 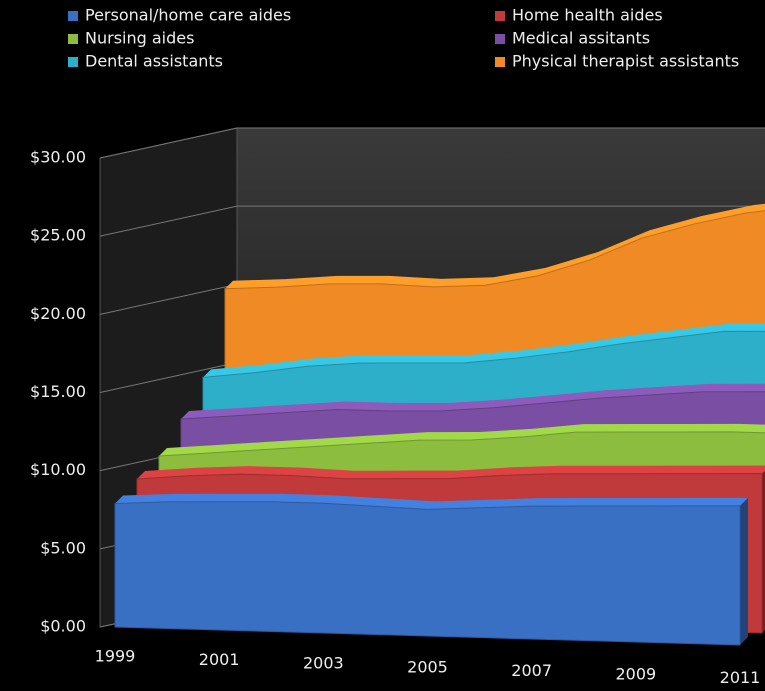 What do you see at coordinates (625, 61) in the screenshot?
I see `legend-label: Physical therapist assistants` at bounding box center [625, 61].